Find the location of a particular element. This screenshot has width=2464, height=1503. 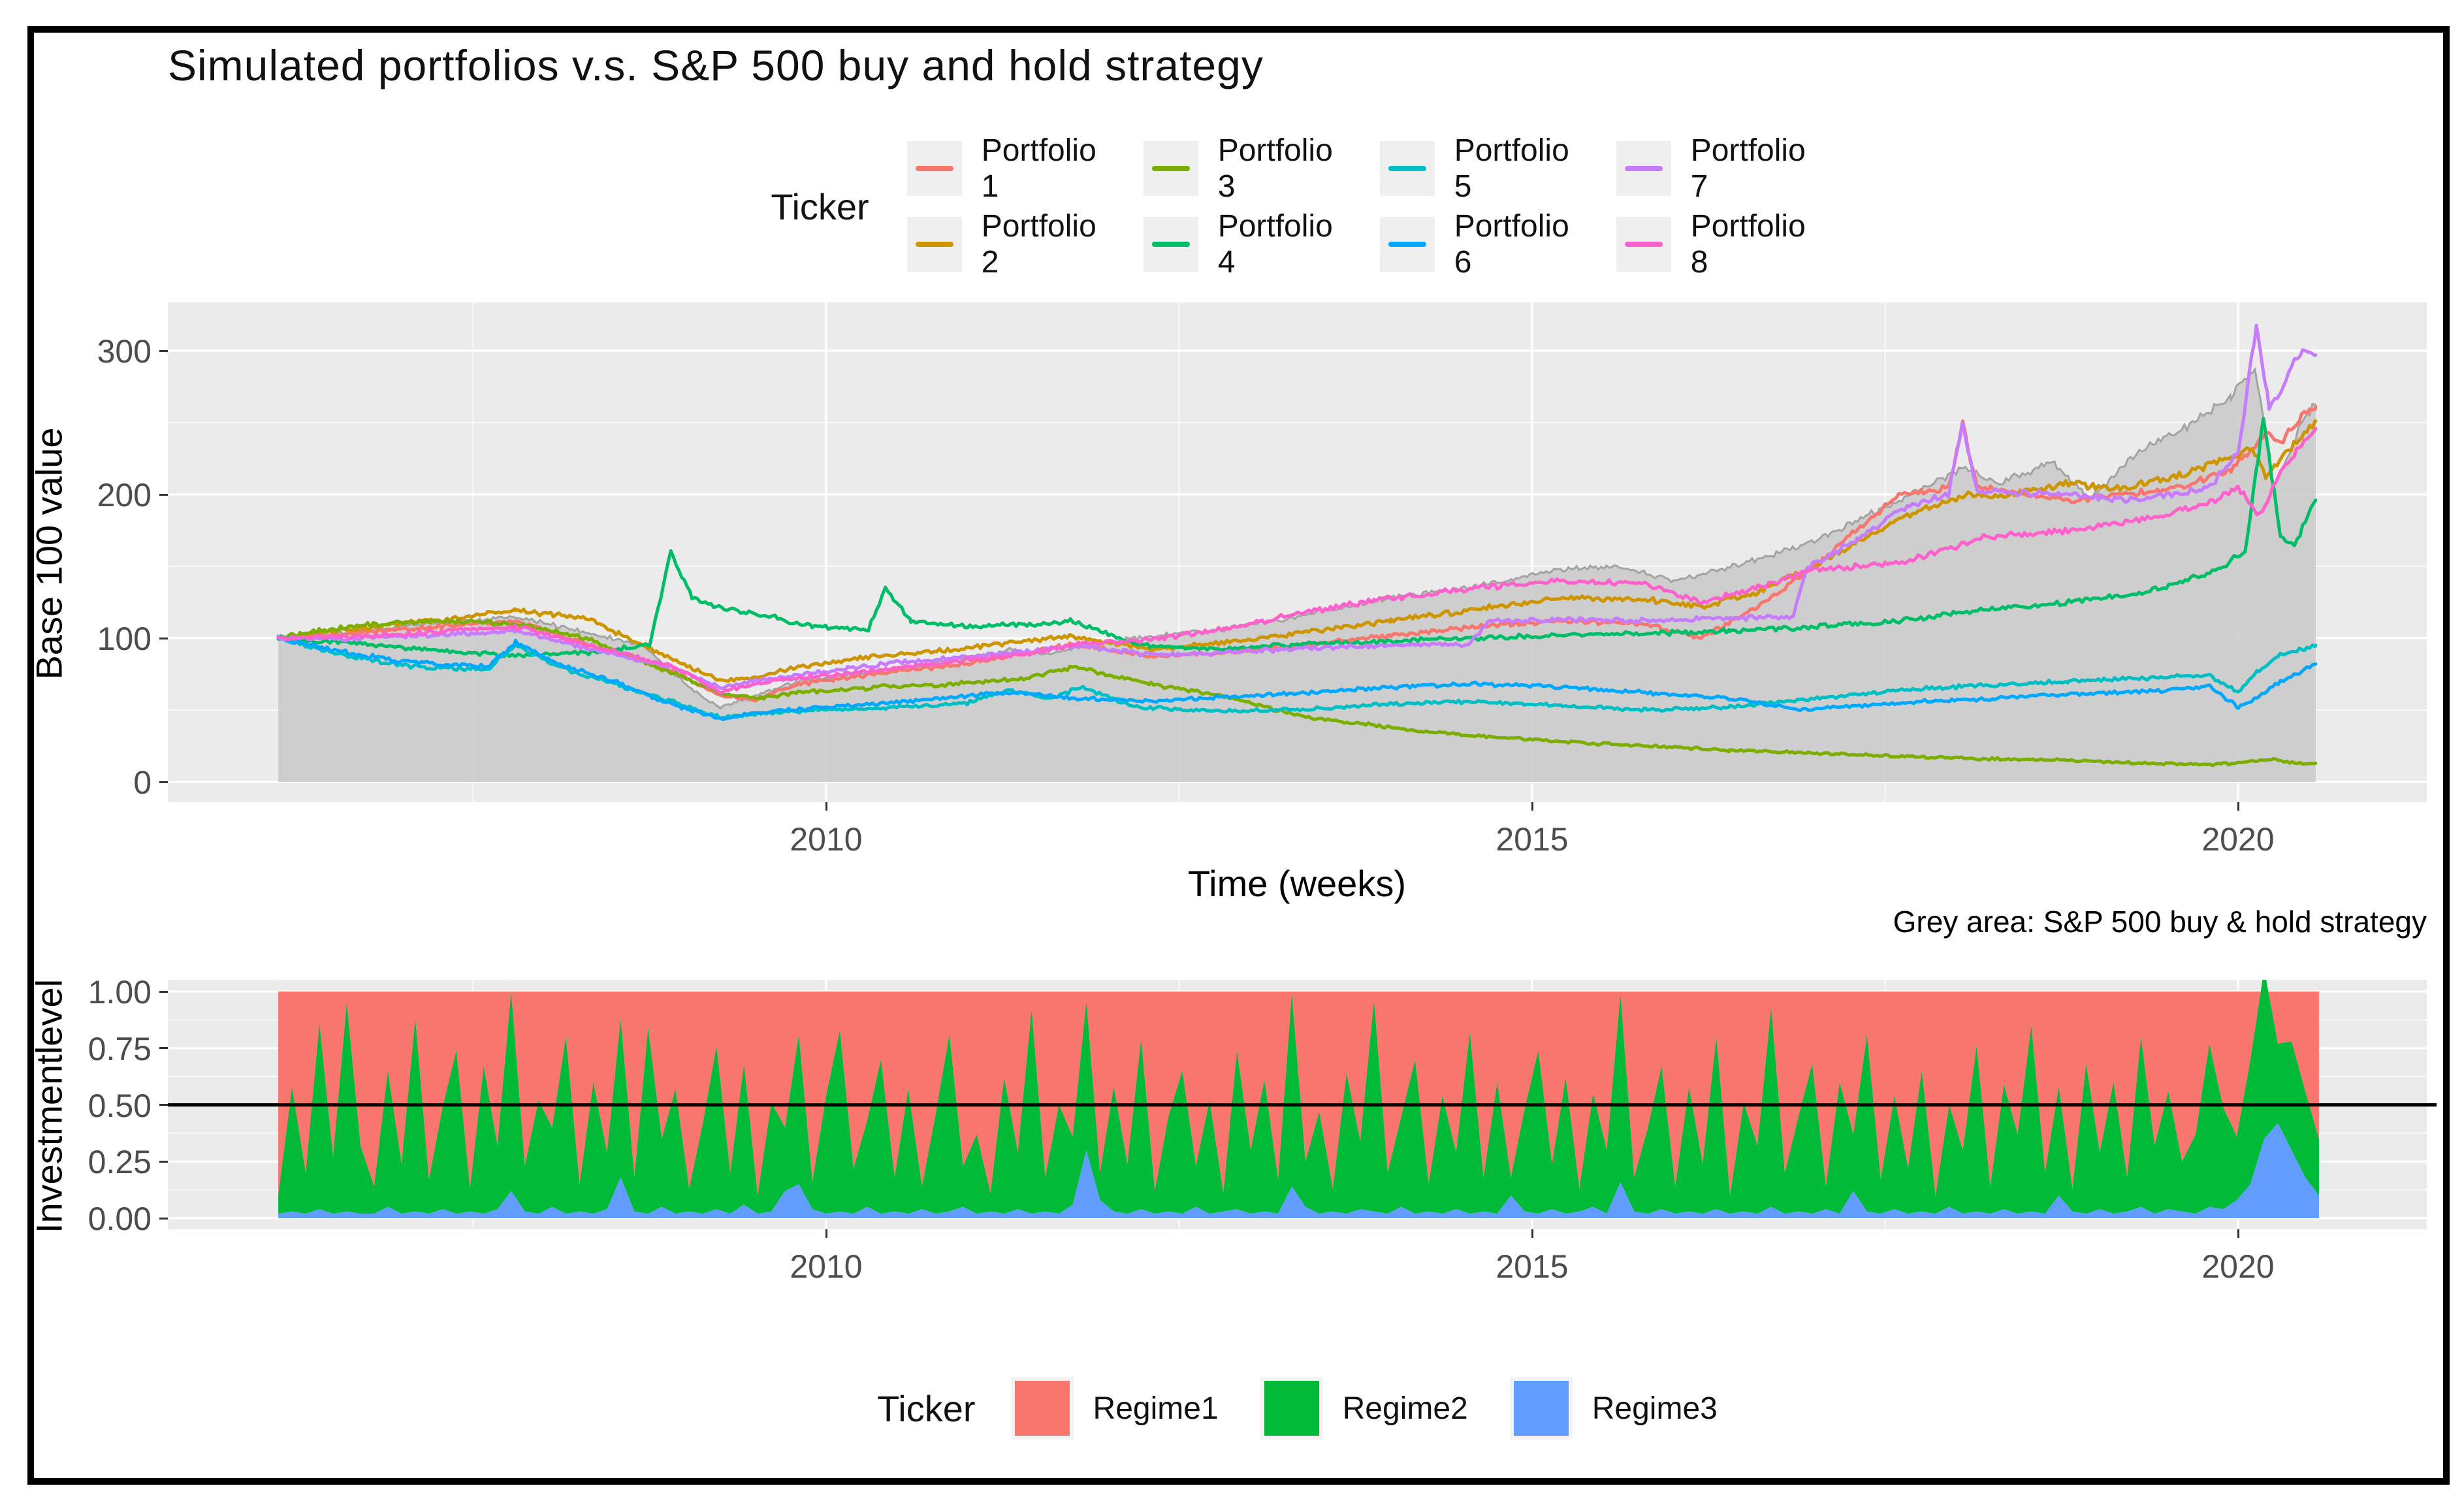

legend-item-portfolio-2: Portfolio 2 is located at coordinates (1010, 244).